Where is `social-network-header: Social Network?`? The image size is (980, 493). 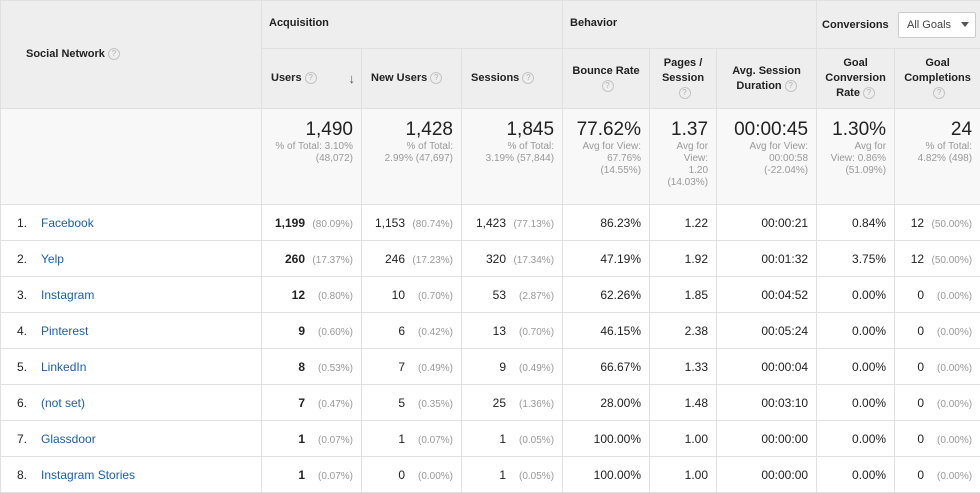
social-network-header: Social Network? is located at coordinates (131, 54).